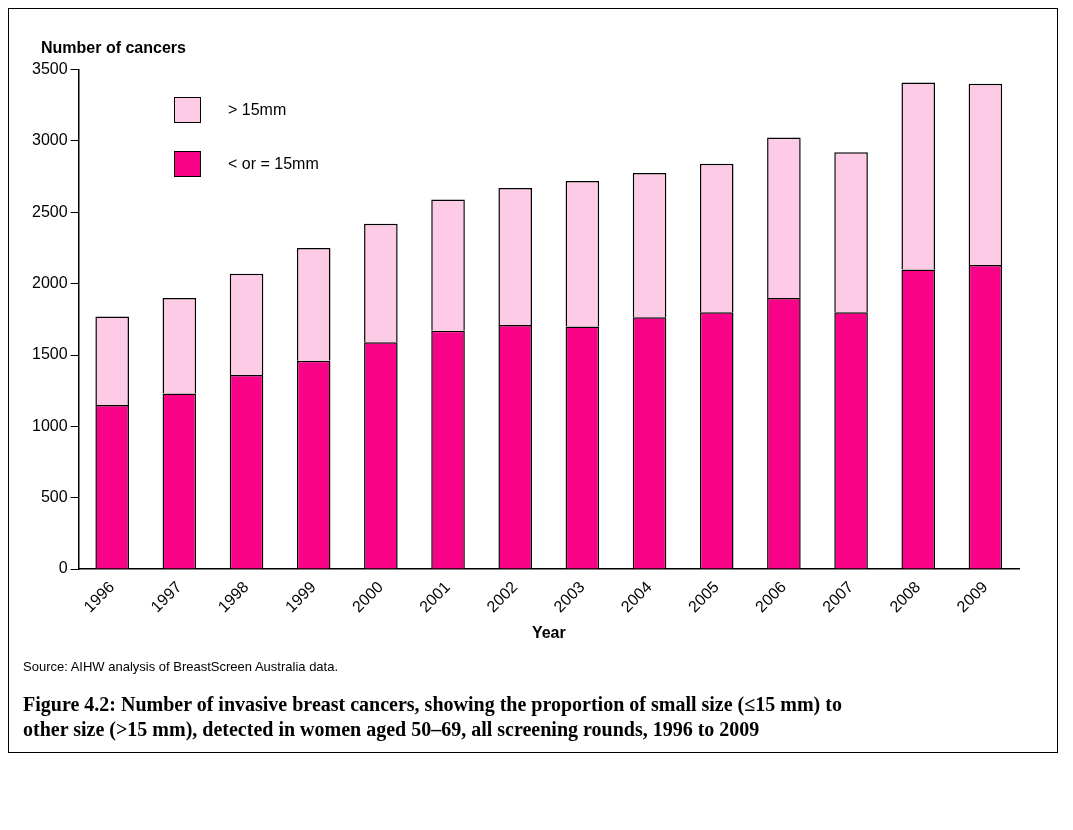 The width and height of the screenshot is (1073, 830). What do you see at coordinates (50, 140) in the screenshot?
I see `y-tick-label: 3000` at bounding box center [50, 140].